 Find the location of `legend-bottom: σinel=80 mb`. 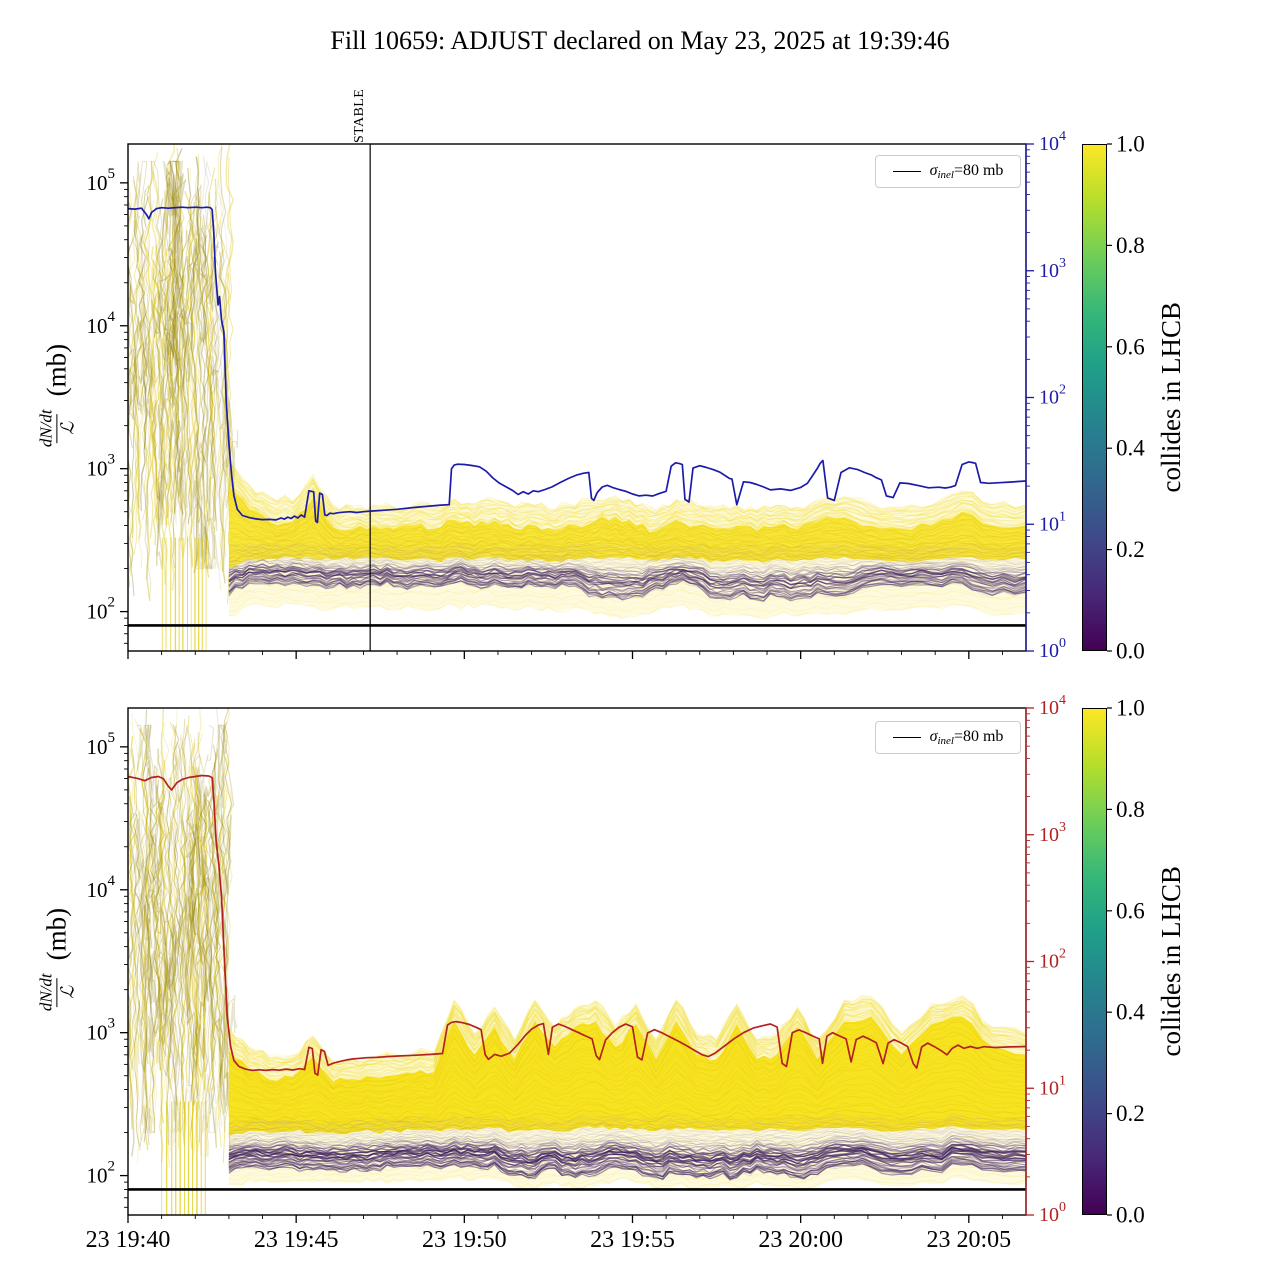

legend-bottom: σinel=80 mb is located at coordinates (948, 737).